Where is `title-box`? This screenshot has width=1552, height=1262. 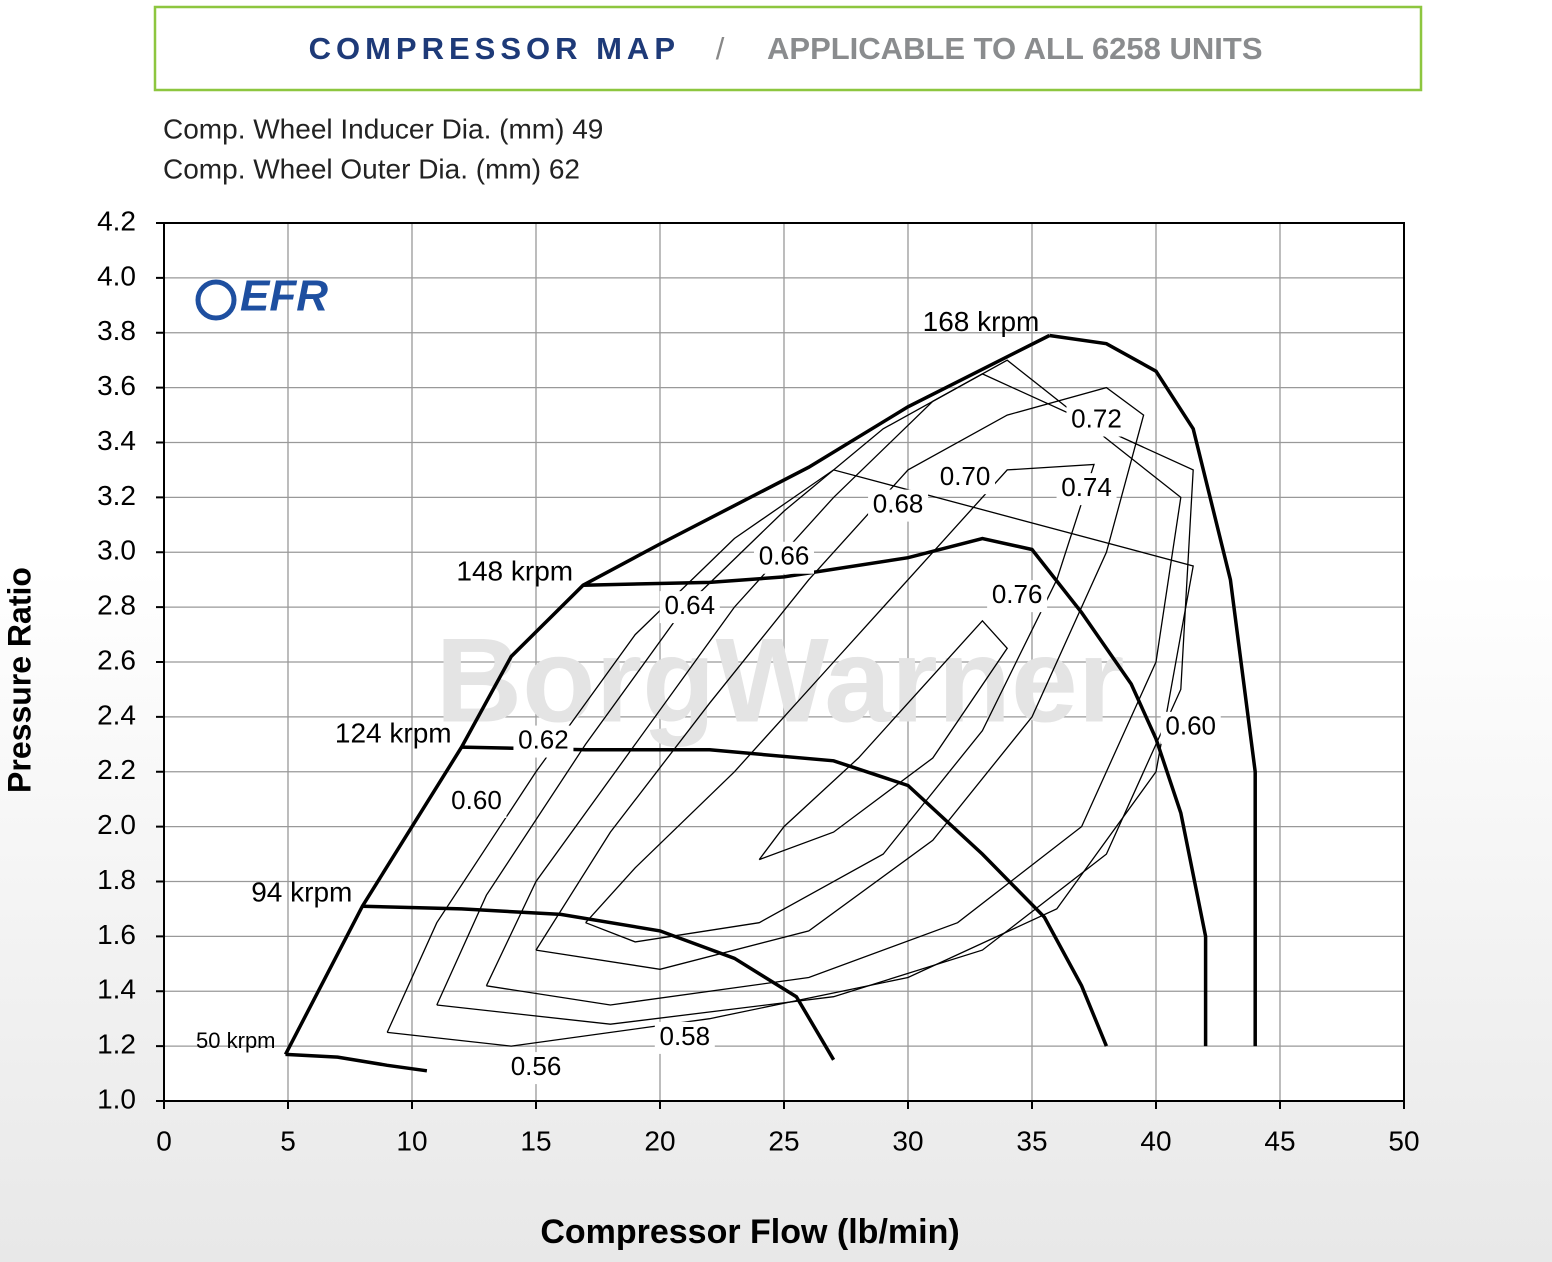 title-box is located at coordinates (788, 48).